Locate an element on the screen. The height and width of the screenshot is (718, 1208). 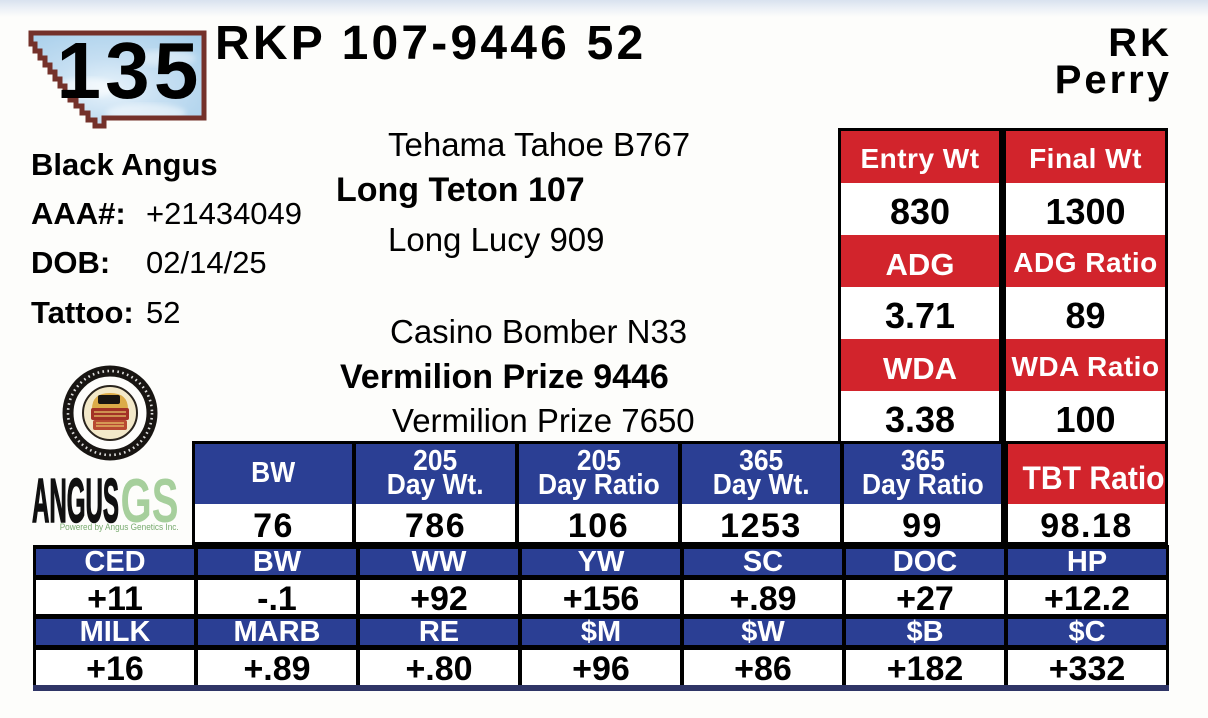
svg-text: ANGUS is located at coordinates (75, 502).